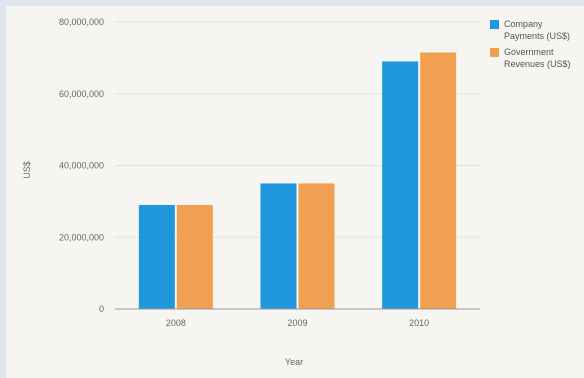  I want to click on legend-swatch-company, so click(494, 24).